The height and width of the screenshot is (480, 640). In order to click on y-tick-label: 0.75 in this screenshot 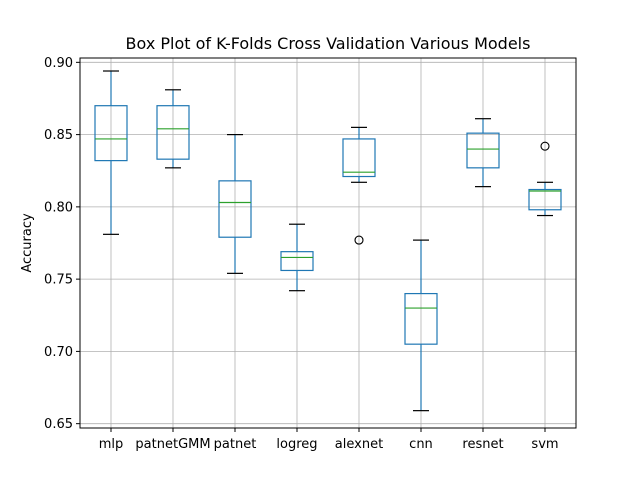, I will do `click(58, 280)`.